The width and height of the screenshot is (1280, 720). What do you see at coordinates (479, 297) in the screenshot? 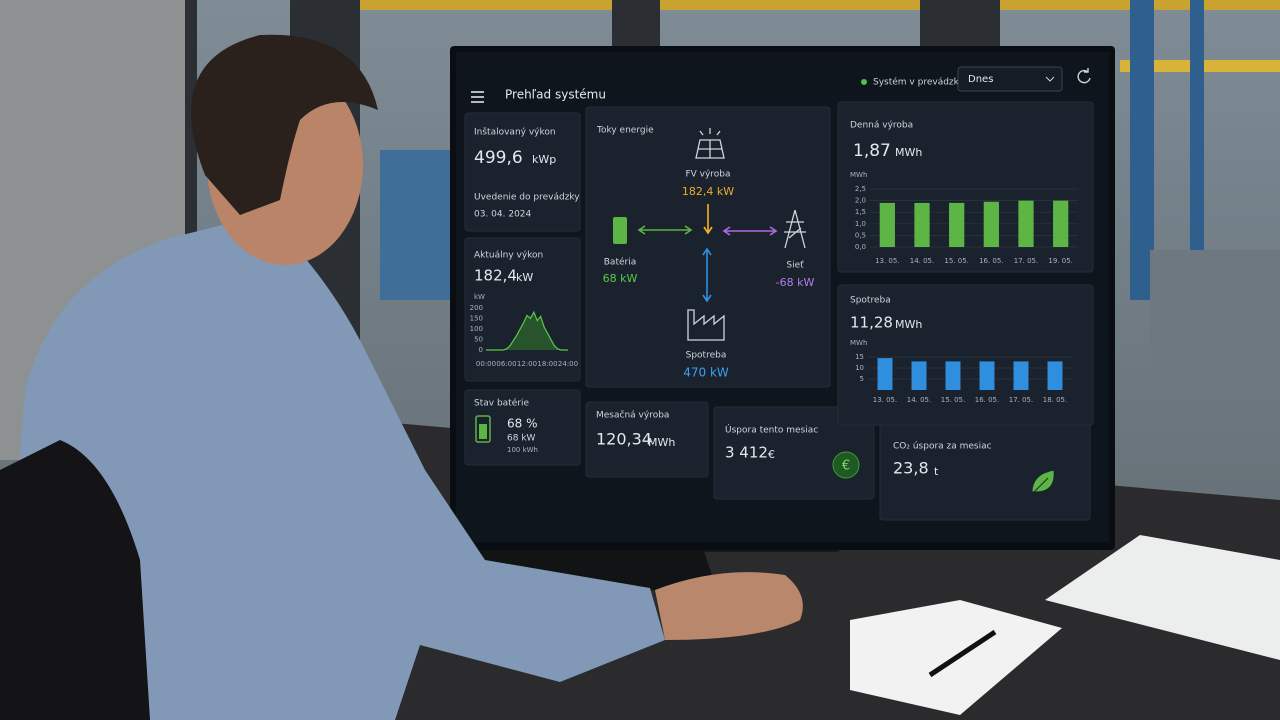
I see `axis-unit: kW` at bounding box center [479, 297].